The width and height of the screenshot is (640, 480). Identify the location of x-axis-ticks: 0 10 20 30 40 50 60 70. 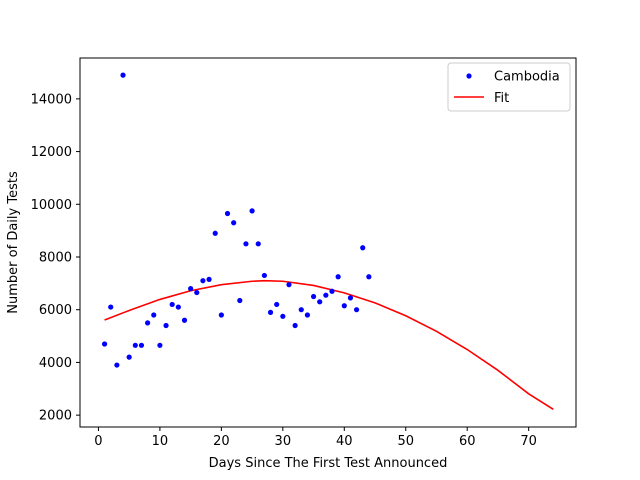
(315, 438).